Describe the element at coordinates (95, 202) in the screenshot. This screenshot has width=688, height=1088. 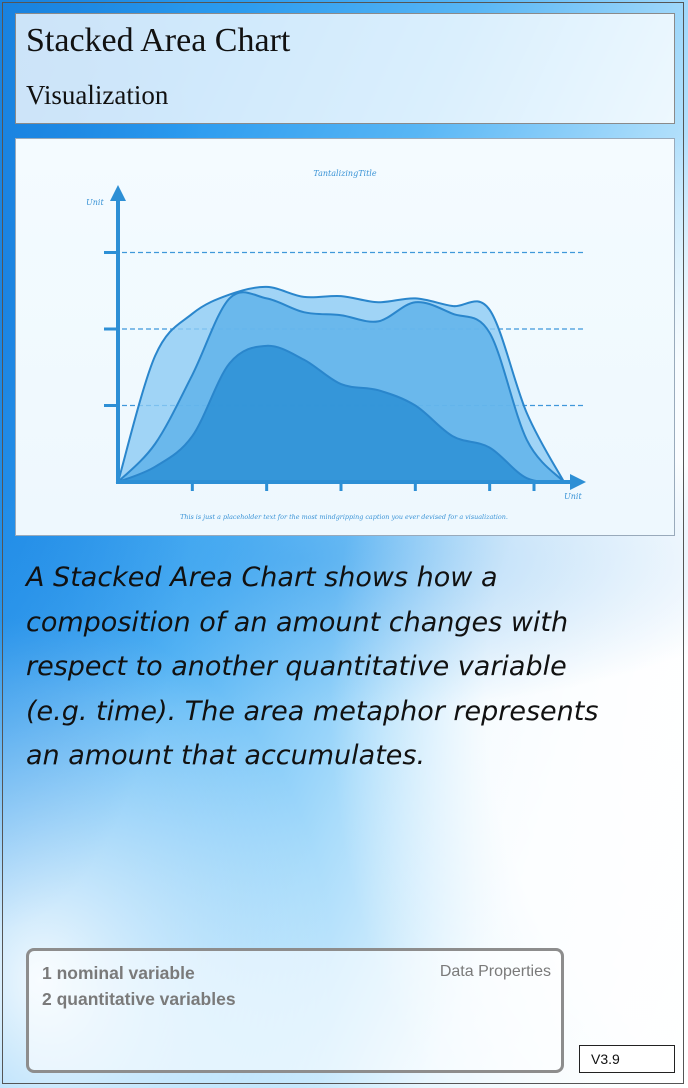
I see `y-axis-label: Unit` at that location.